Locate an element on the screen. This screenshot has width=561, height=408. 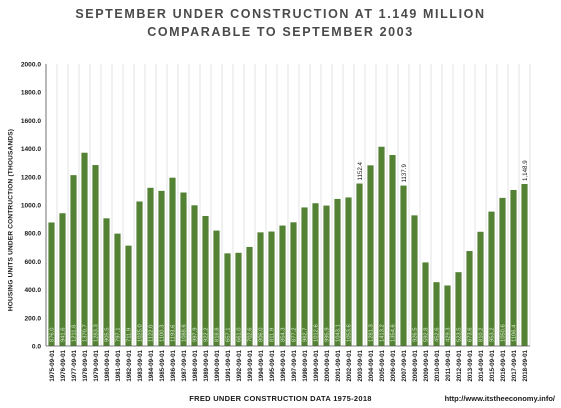
x-tick-label: 1995-09-01 is located at coordinates (272, 365).